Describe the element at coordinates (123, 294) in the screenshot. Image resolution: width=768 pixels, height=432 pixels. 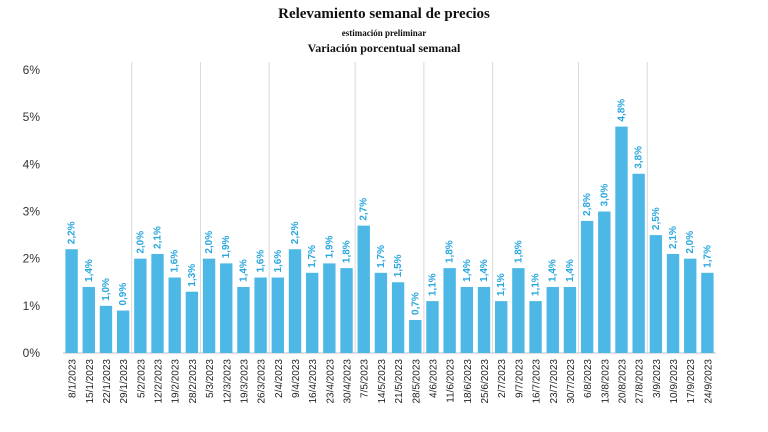
I see `data-label: 0,9%` at that location.